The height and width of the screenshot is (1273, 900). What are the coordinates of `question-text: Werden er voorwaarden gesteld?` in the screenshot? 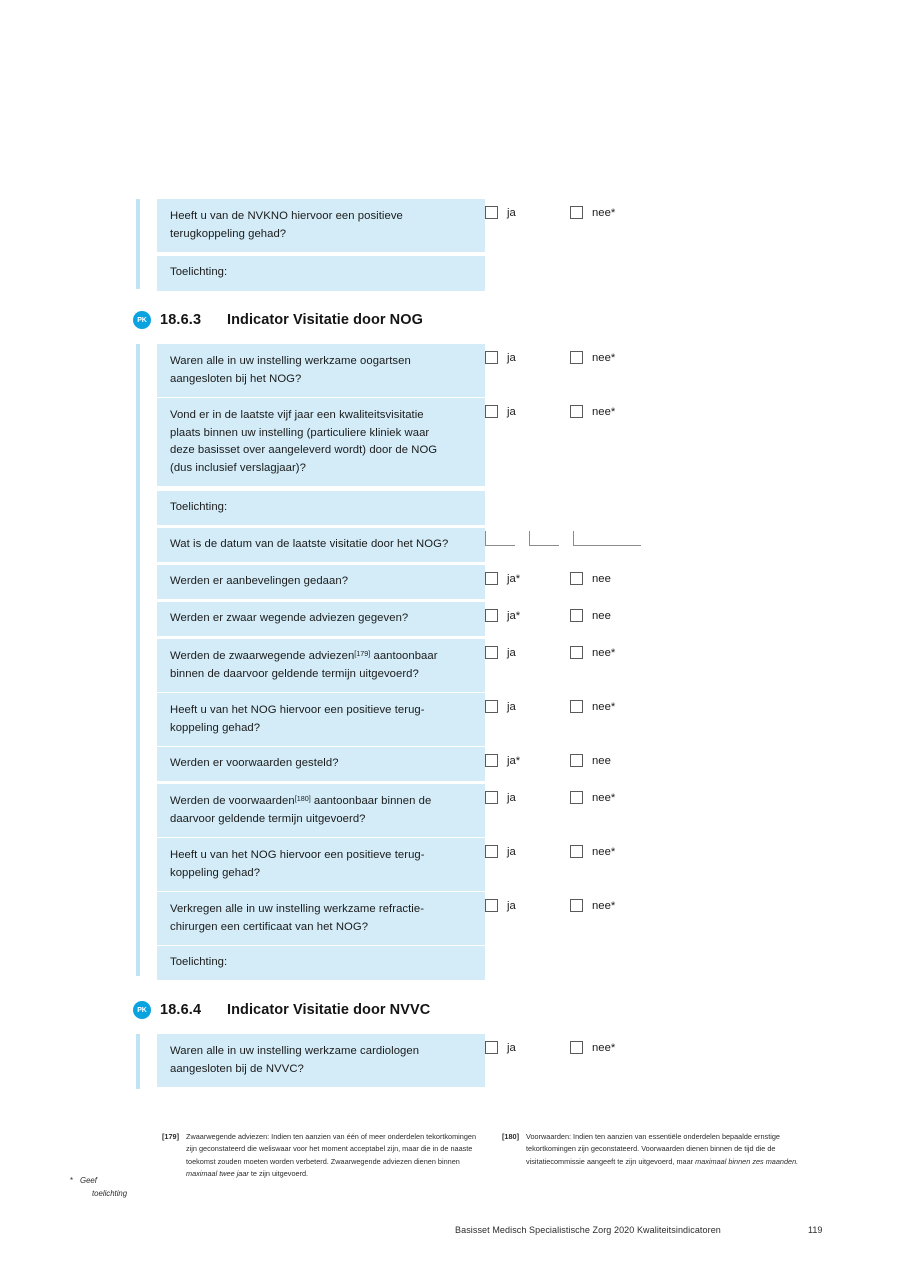 It's located at (321, 764).